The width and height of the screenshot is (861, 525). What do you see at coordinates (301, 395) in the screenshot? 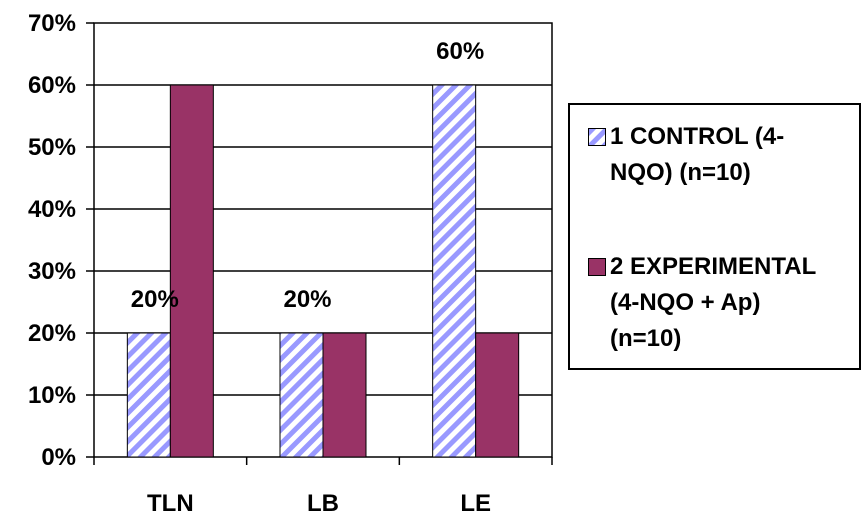
I see `bar-control-lb` at bounding box center [301, 395].